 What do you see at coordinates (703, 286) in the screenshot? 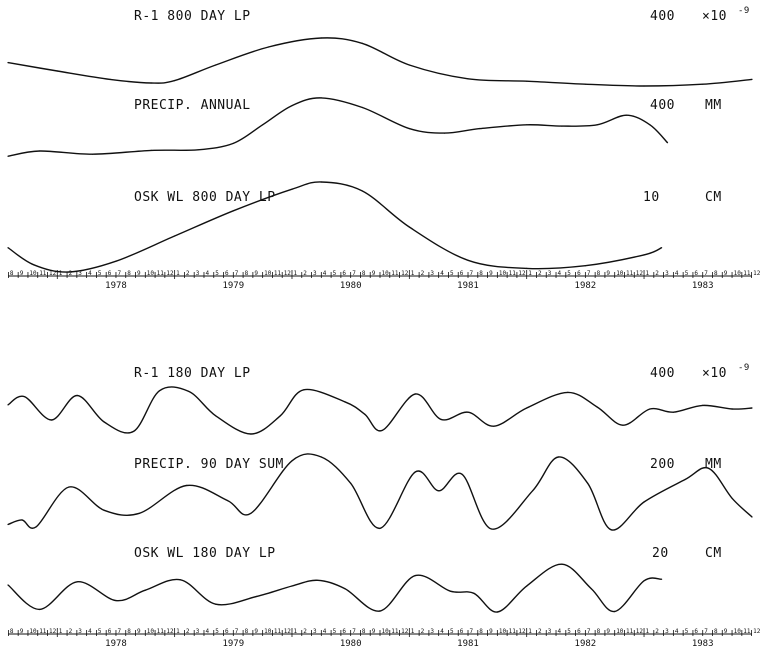
I see `year-tick-label: 1983` at bounding box center [703, 286].